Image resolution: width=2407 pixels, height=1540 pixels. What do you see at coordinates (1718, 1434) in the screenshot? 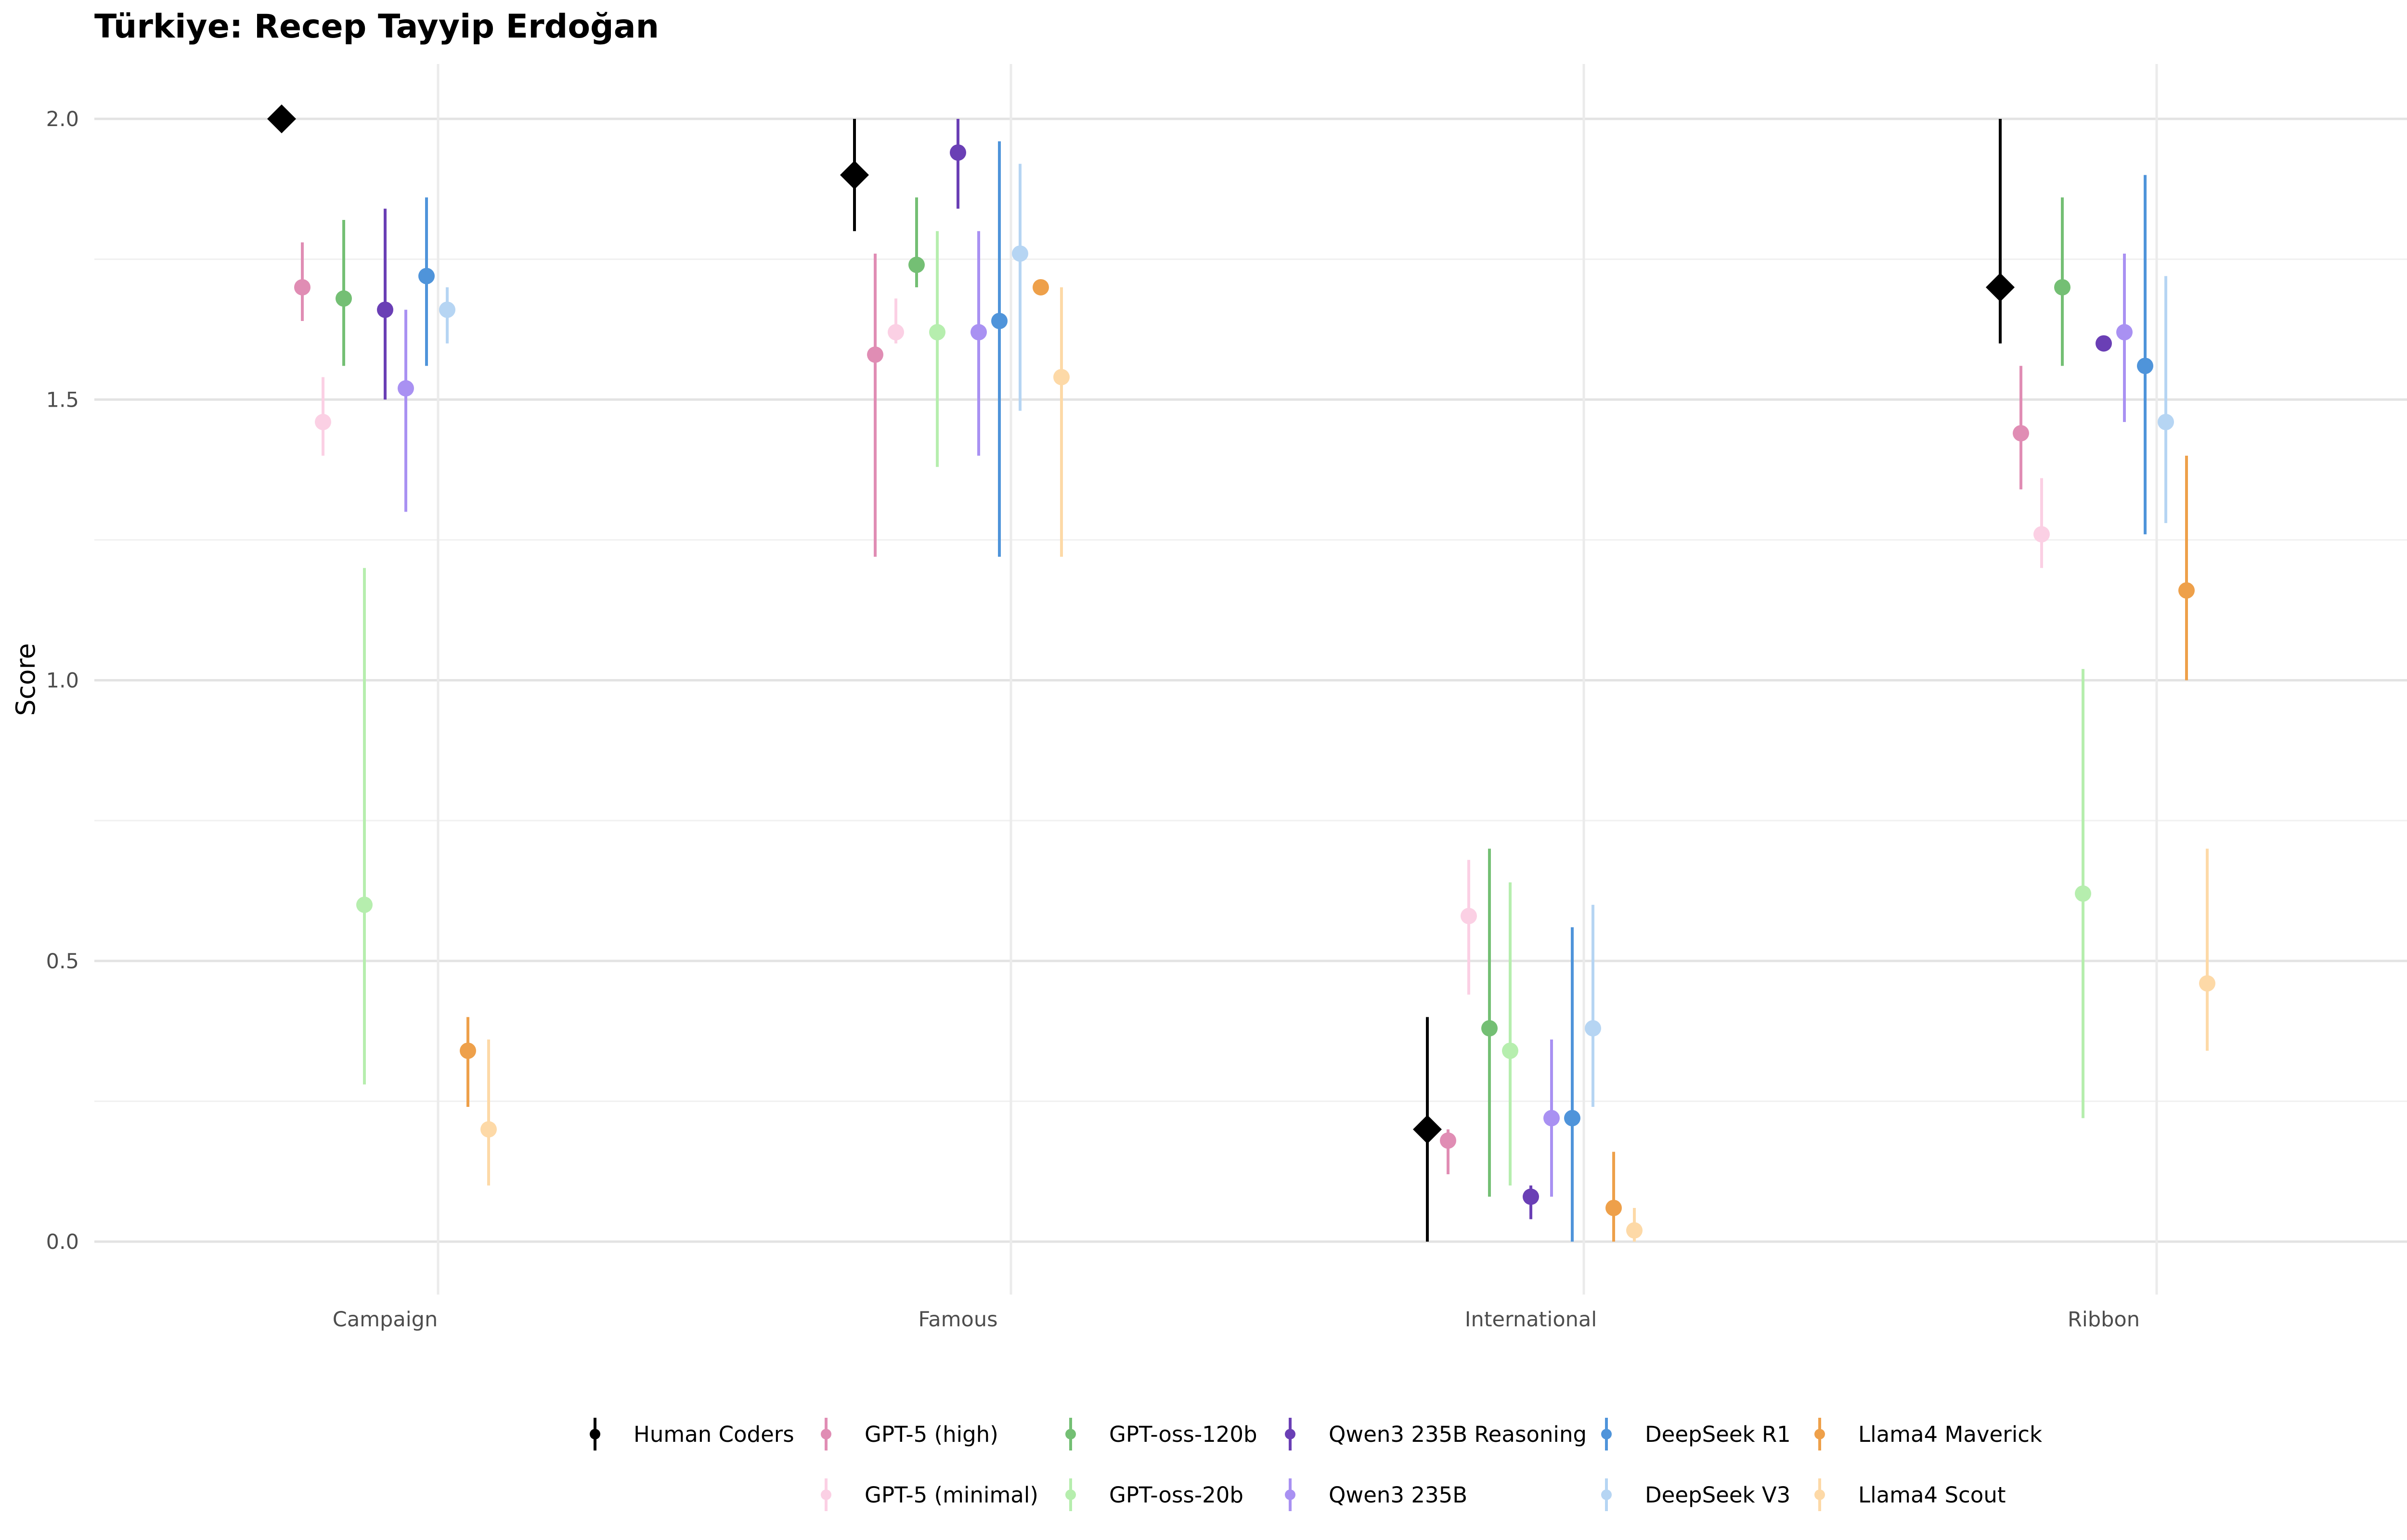
I see `legend-label: DeepSeek R1` at bounding box center [1718, 1434].